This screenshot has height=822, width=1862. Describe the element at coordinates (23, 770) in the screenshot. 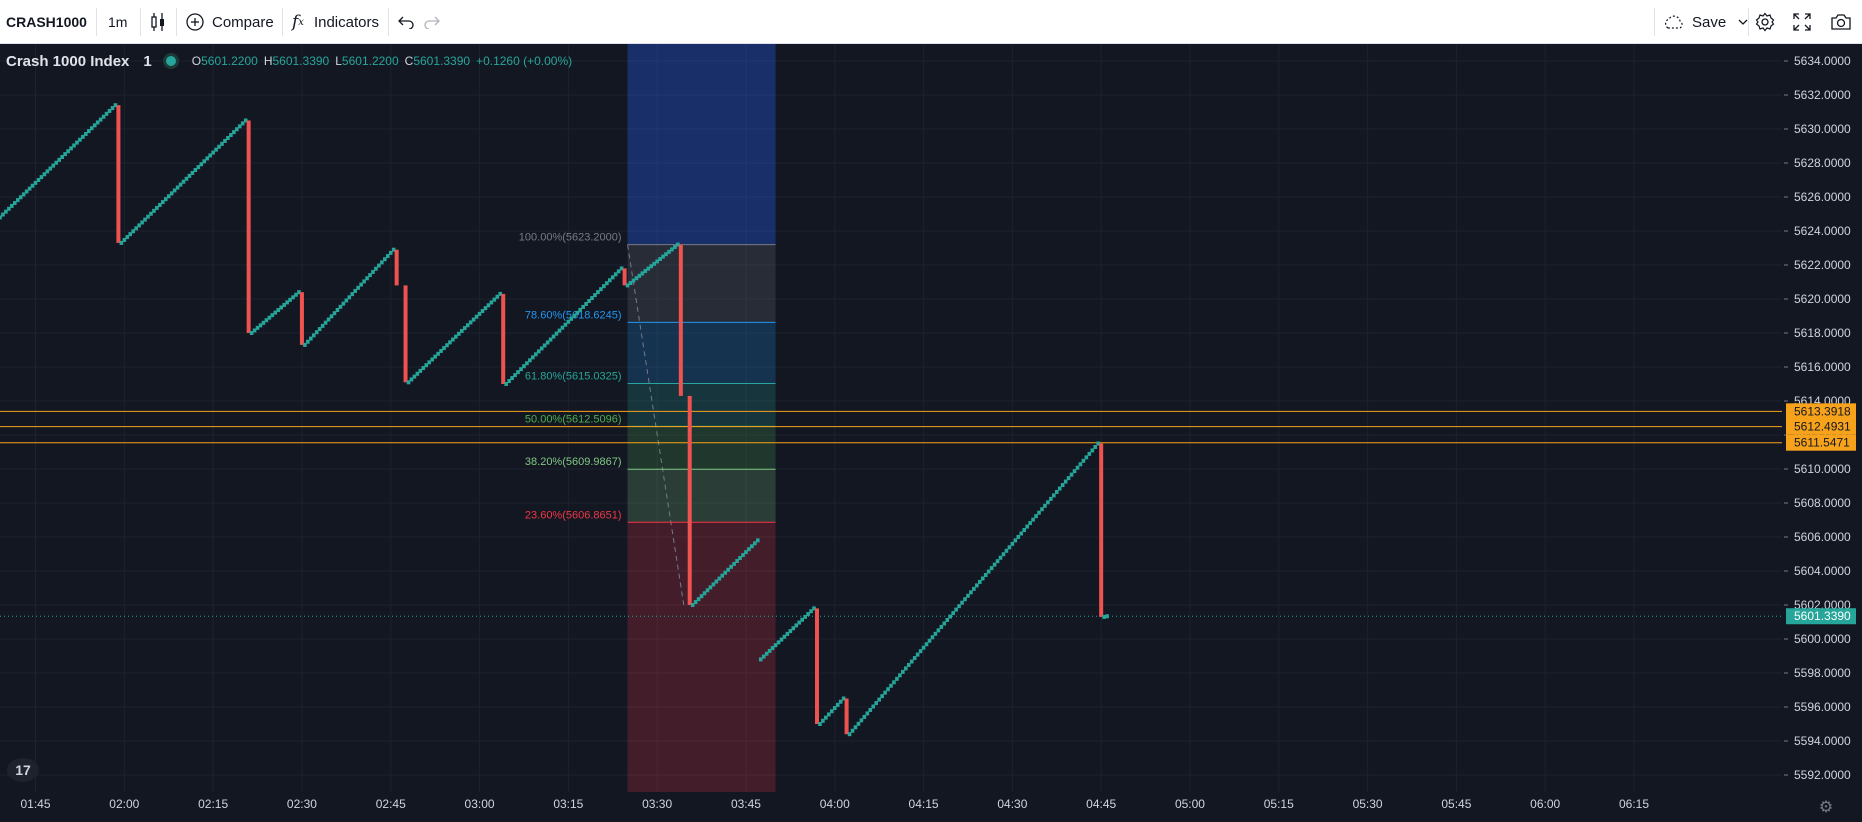

I see `tradingview-logo-icon: 17` at that location.